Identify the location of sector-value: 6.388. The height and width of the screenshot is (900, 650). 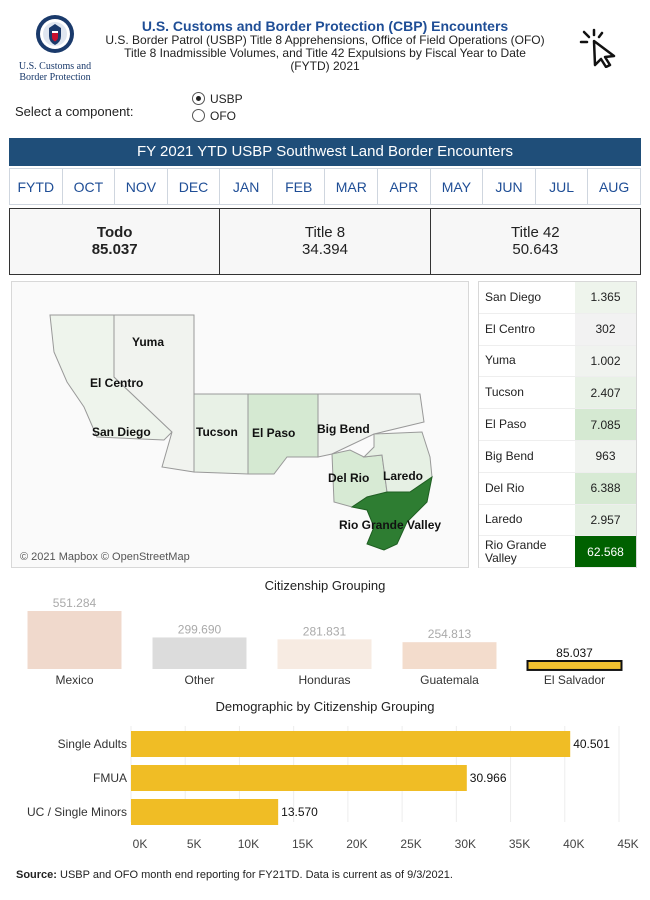
(605, 488).